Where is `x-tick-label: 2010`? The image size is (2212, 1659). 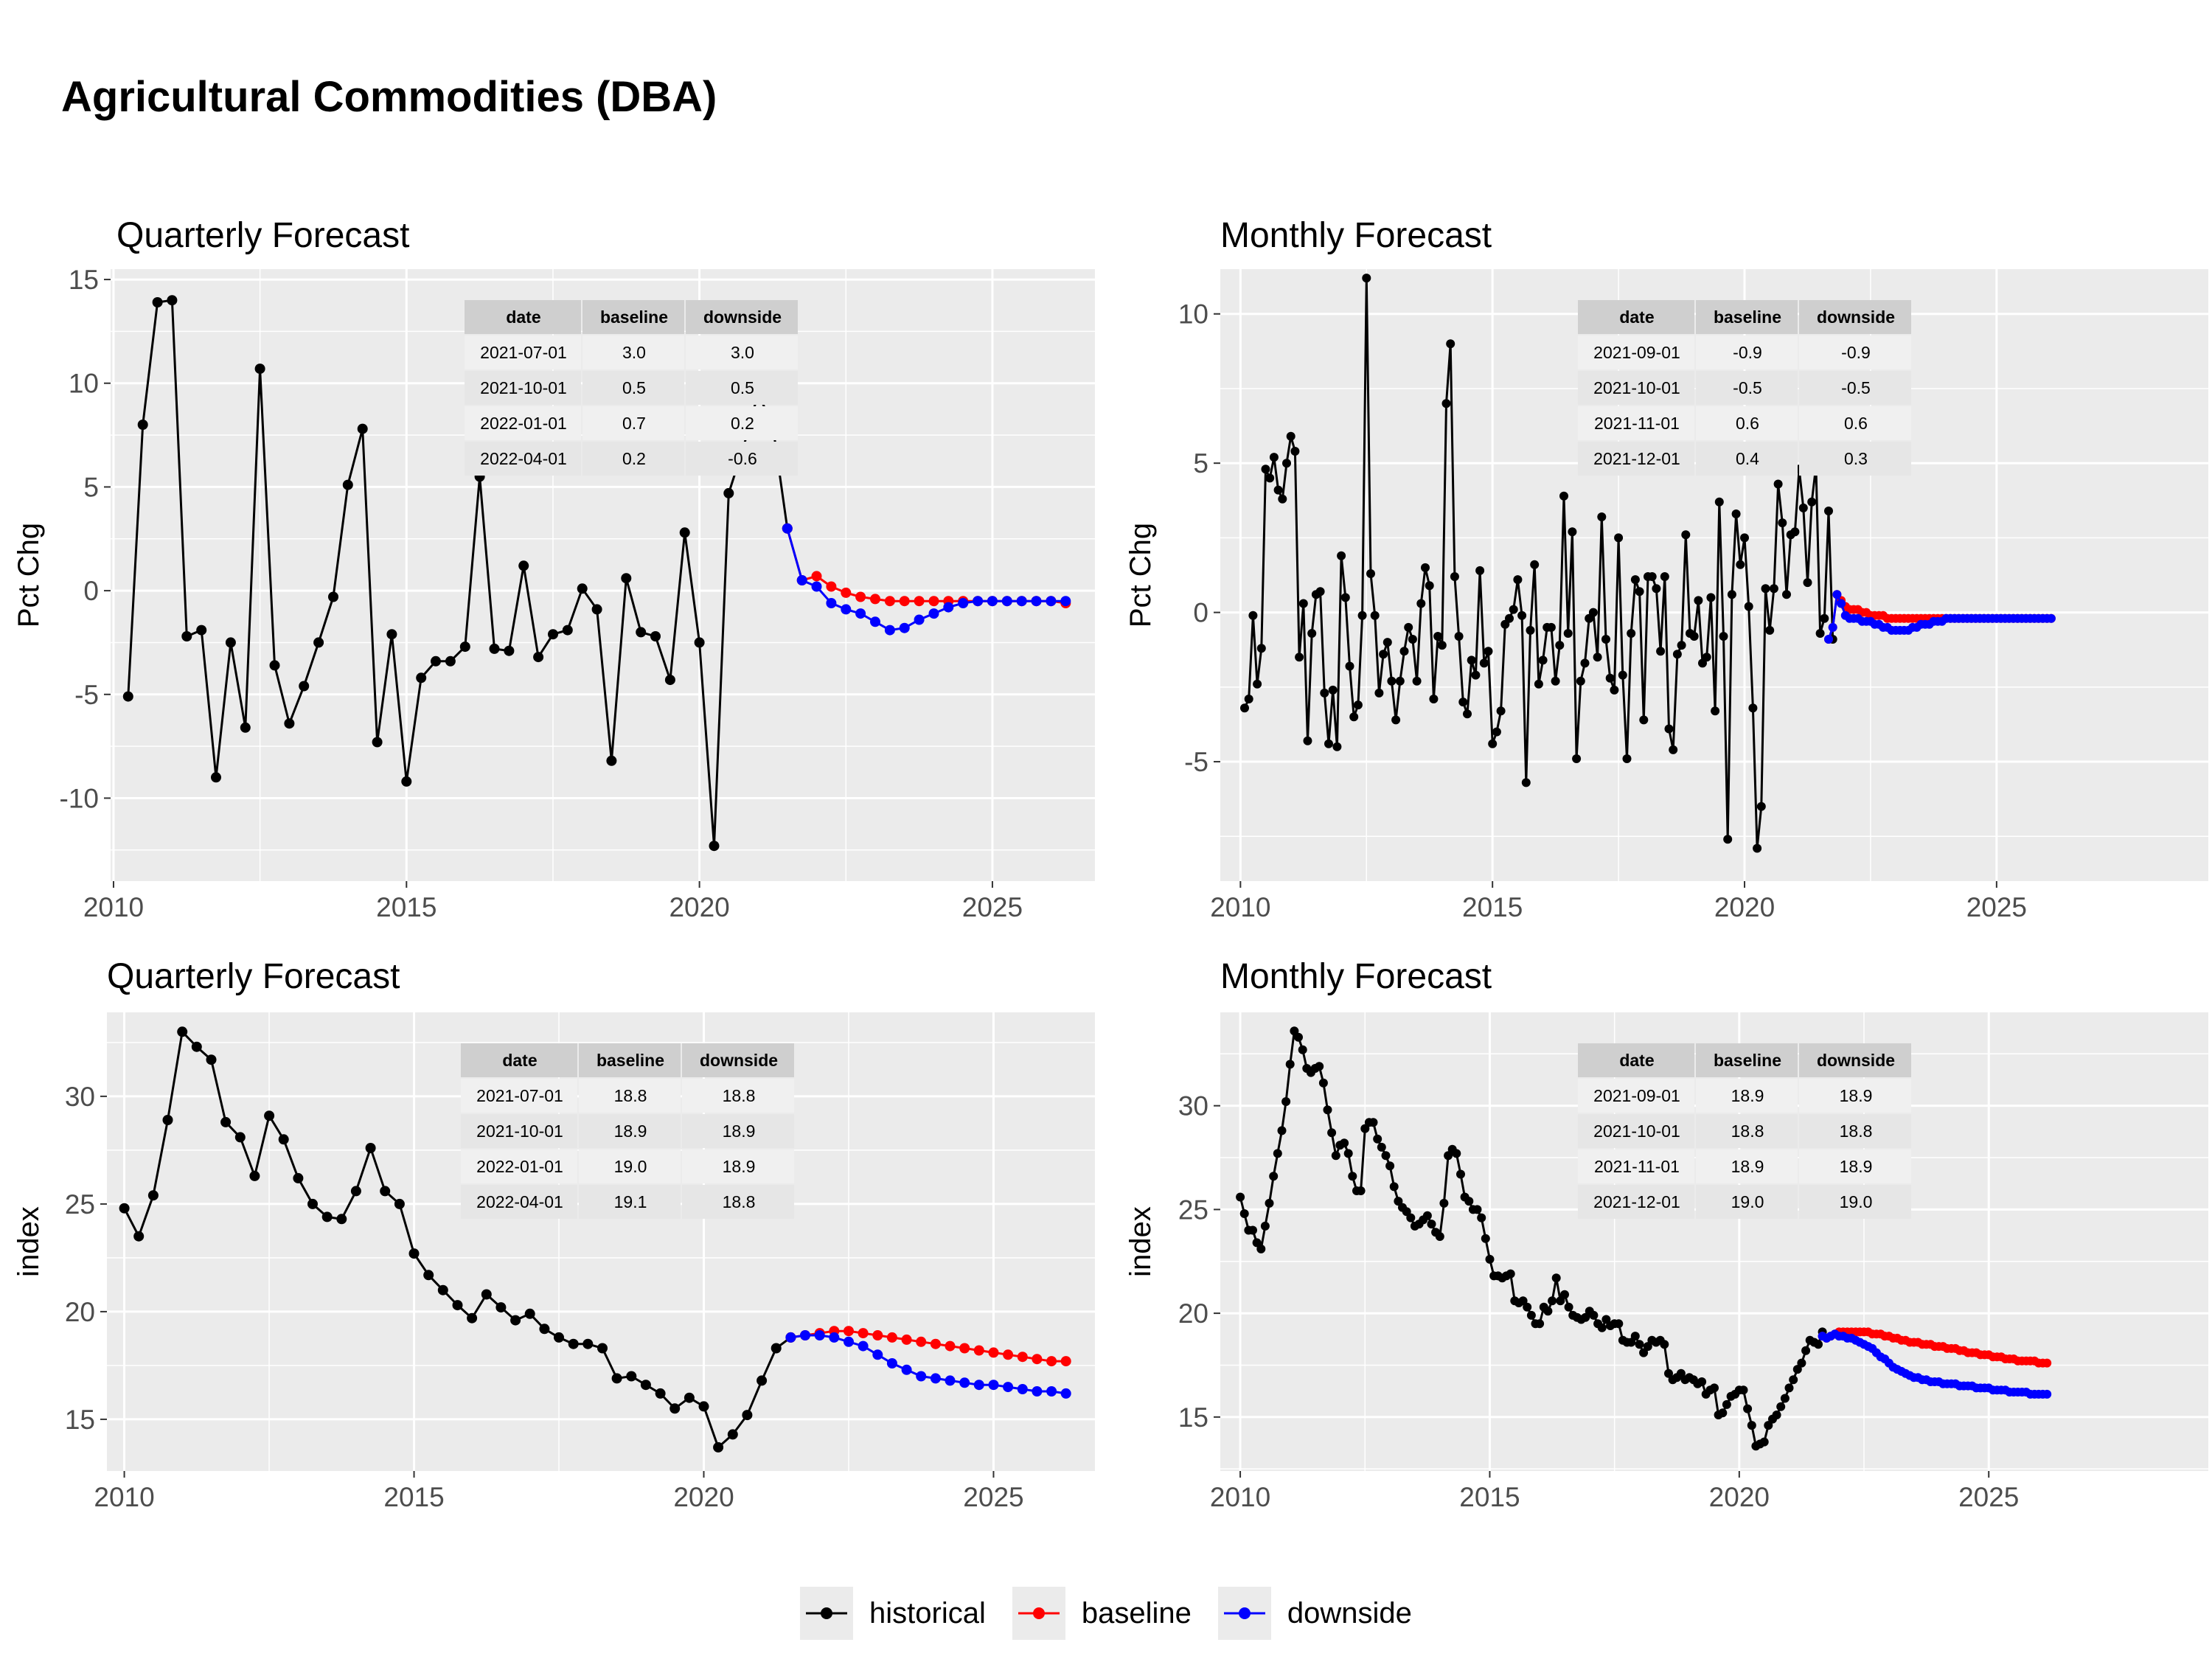 x-tick-label: 2010 is located at coordinates (113, 907).